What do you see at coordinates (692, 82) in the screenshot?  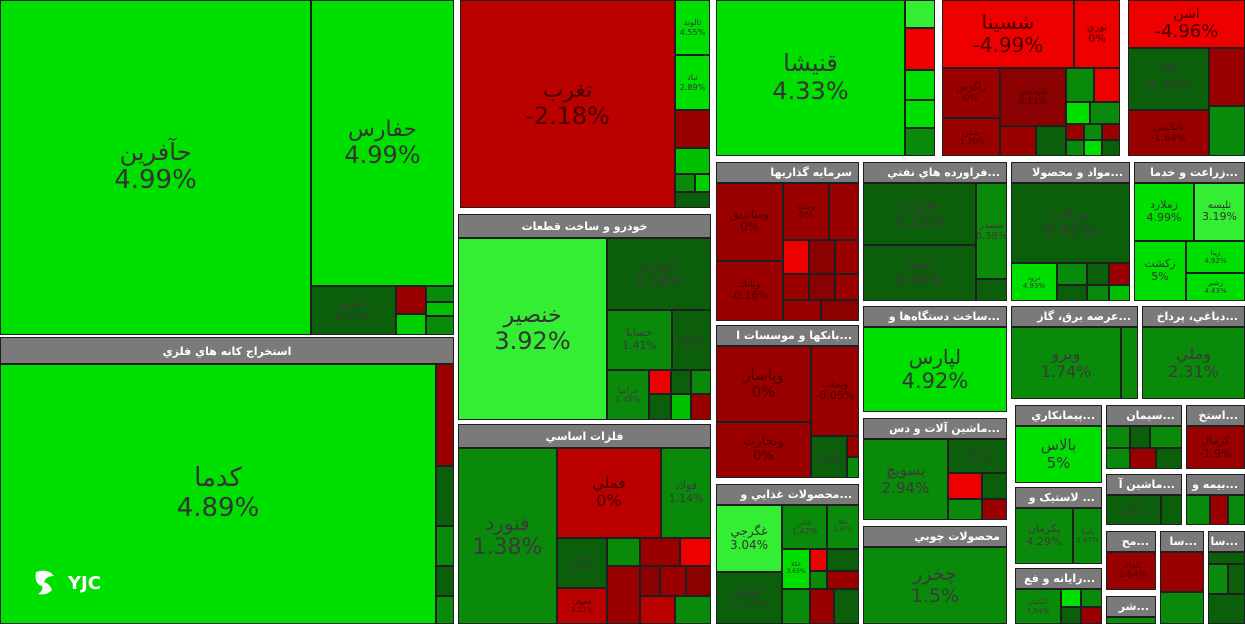 I see `tile-sabad: ثباد 2.89%` at bounding box center [692, 82].